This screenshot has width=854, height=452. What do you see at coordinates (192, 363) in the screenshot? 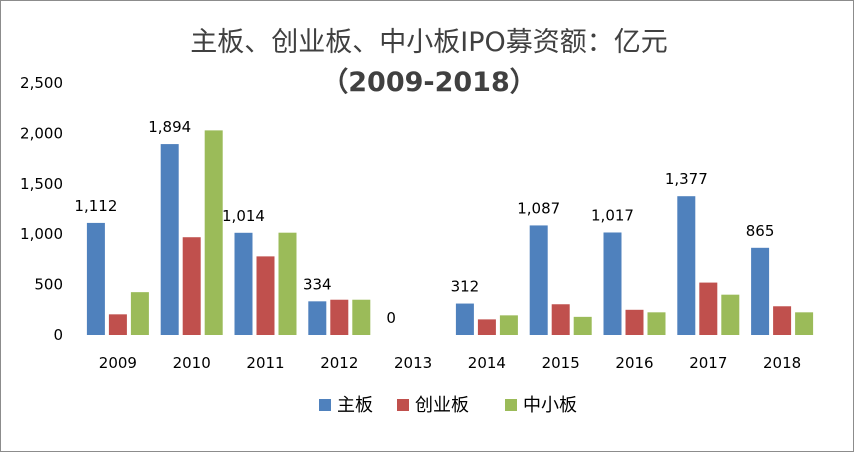
I see `x-tick-label: 2010` at bounding box center [192, 363].